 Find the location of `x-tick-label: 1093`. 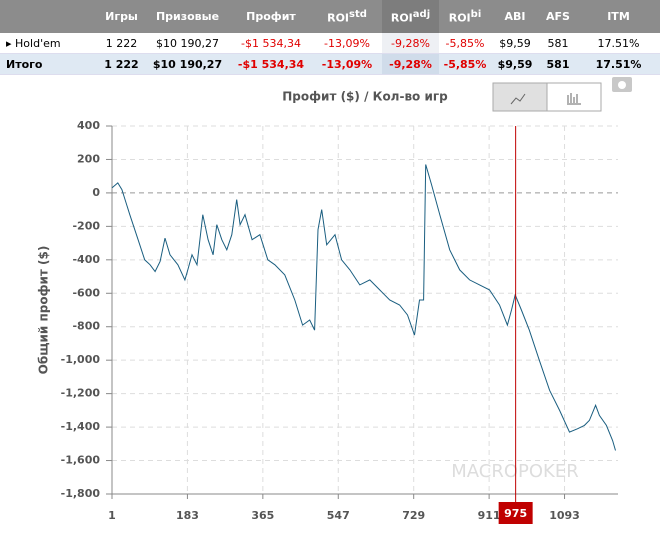

x-tick-label: 1093 is located at coordinates (564, 515).